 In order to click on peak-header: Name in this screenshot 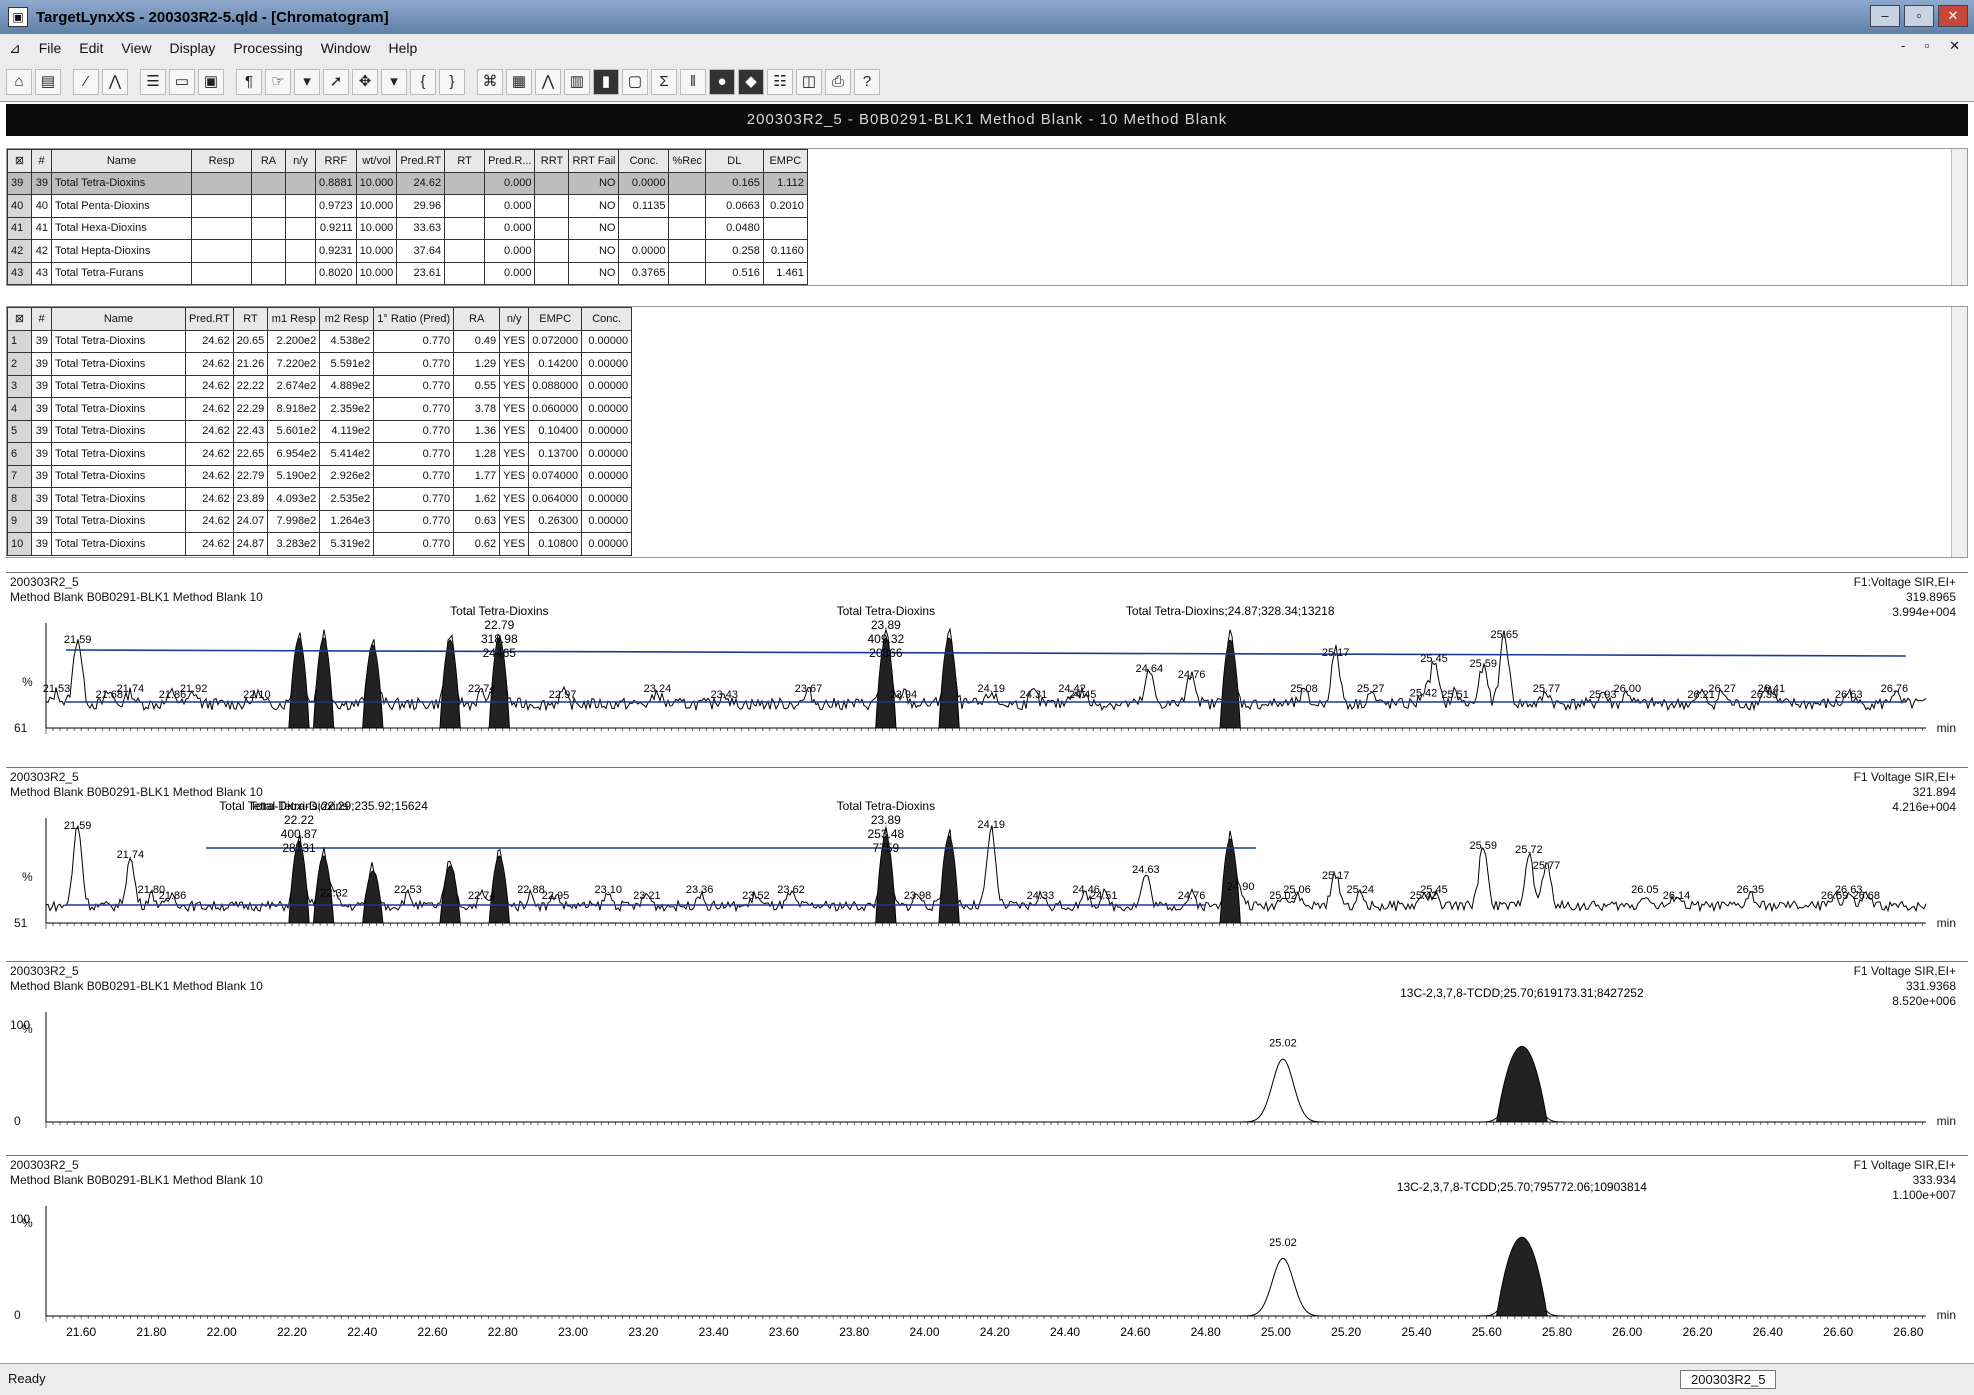, I will do `click(118, 319)`.